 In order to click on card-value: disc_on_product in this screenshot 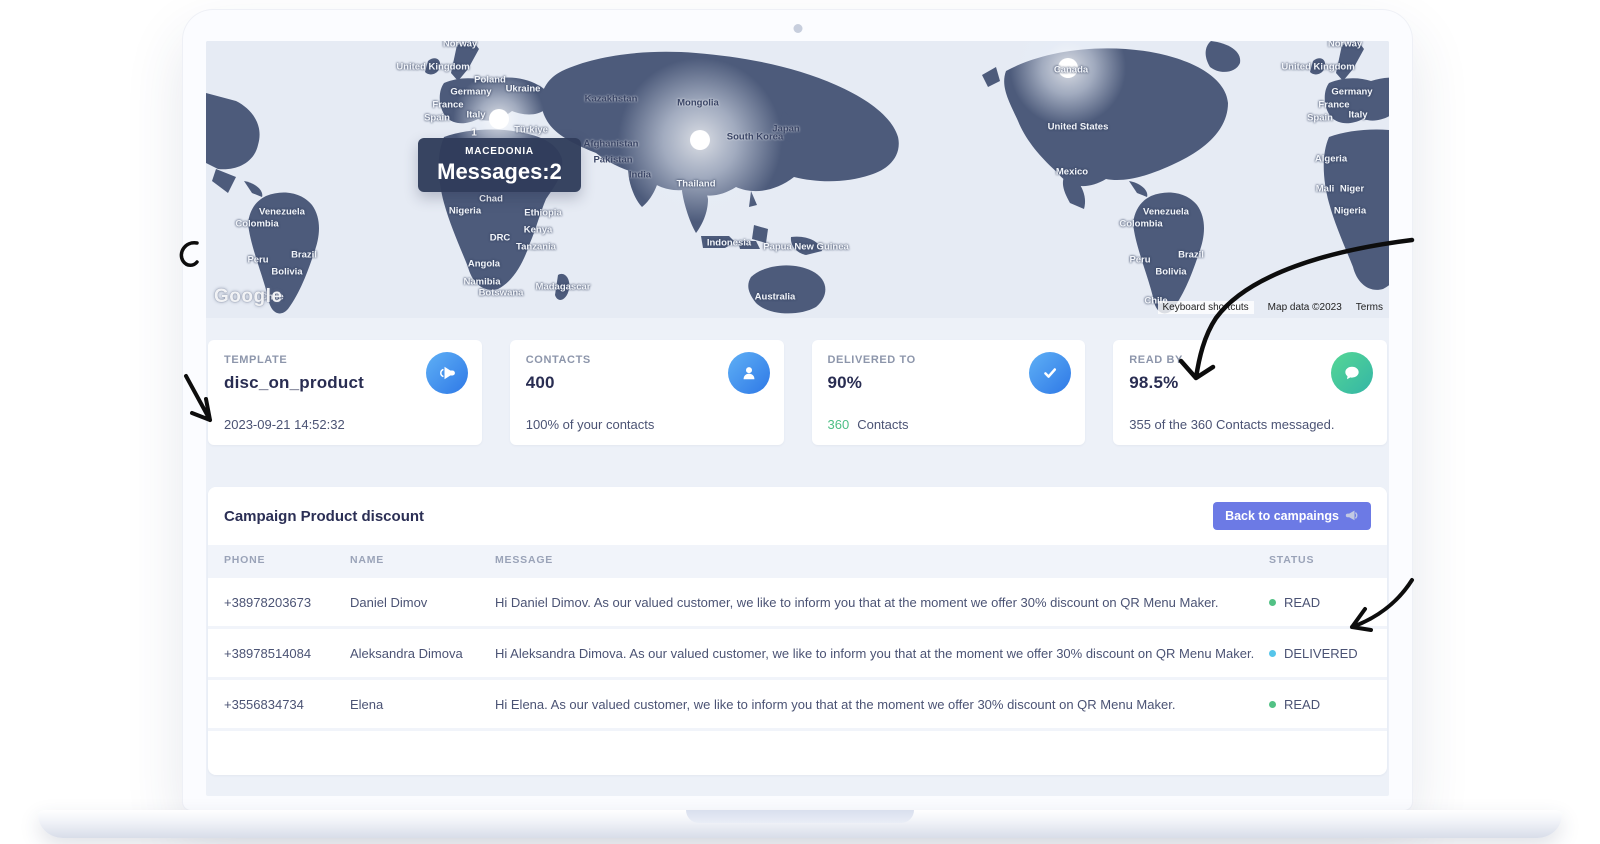, I will do `click(294, 382)`.